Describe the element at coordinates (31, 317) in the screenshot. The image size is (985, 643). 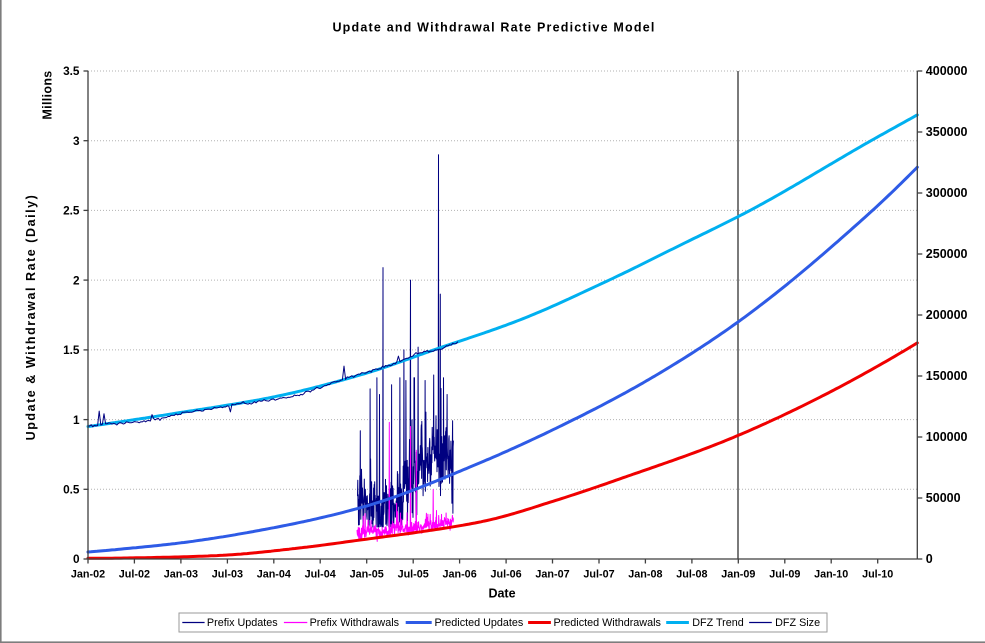
I see `svg-text:Update & Withdrawal Rate (Dail: Update & Withdrawal Rate (Daily)` at that location.